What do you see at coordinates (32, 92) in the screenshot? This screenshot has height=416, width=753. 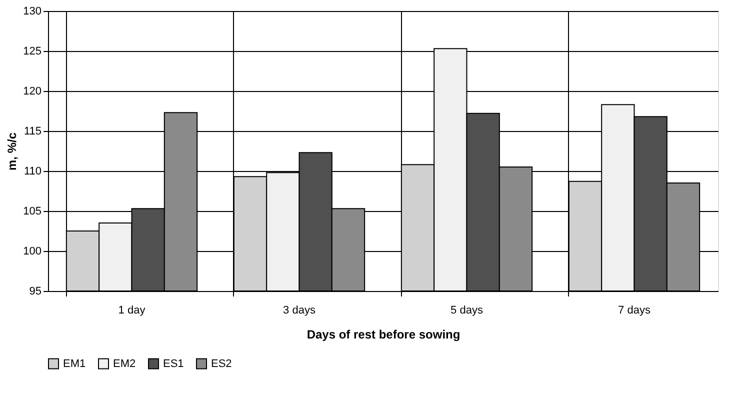 I see `y-tick-label: 120` at bounding box center [32, 92].